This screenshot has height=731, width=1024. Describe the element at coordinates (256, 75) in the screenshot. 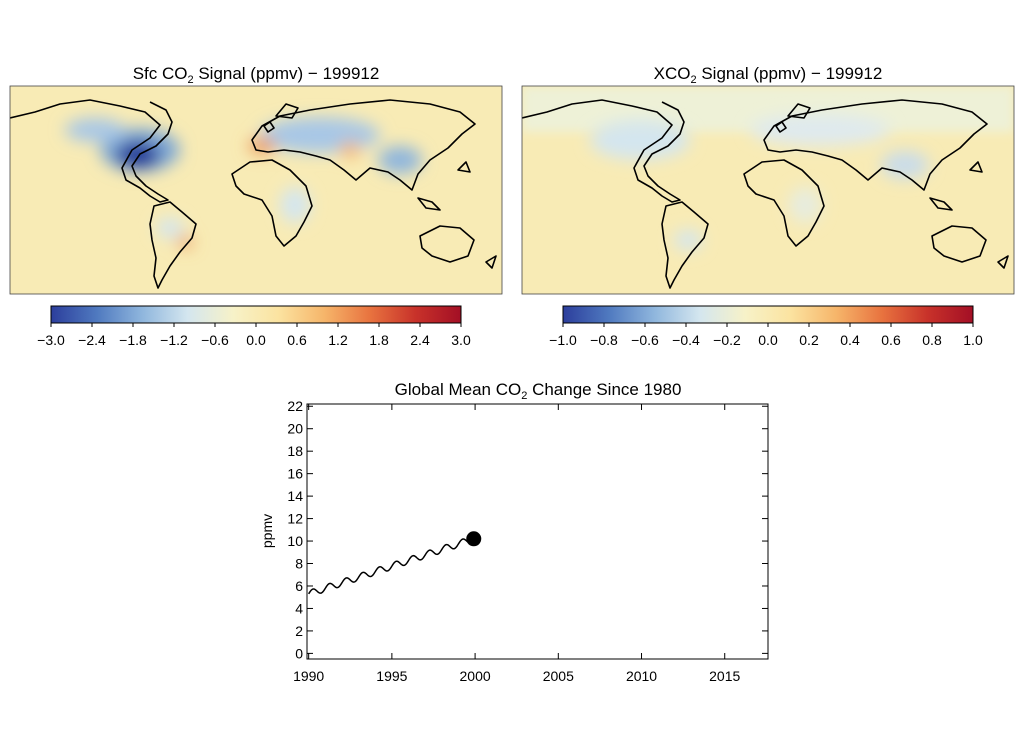

I see `sfc-map-title: Sfc CO2 Signal (ppmv) − 199912` at that location.